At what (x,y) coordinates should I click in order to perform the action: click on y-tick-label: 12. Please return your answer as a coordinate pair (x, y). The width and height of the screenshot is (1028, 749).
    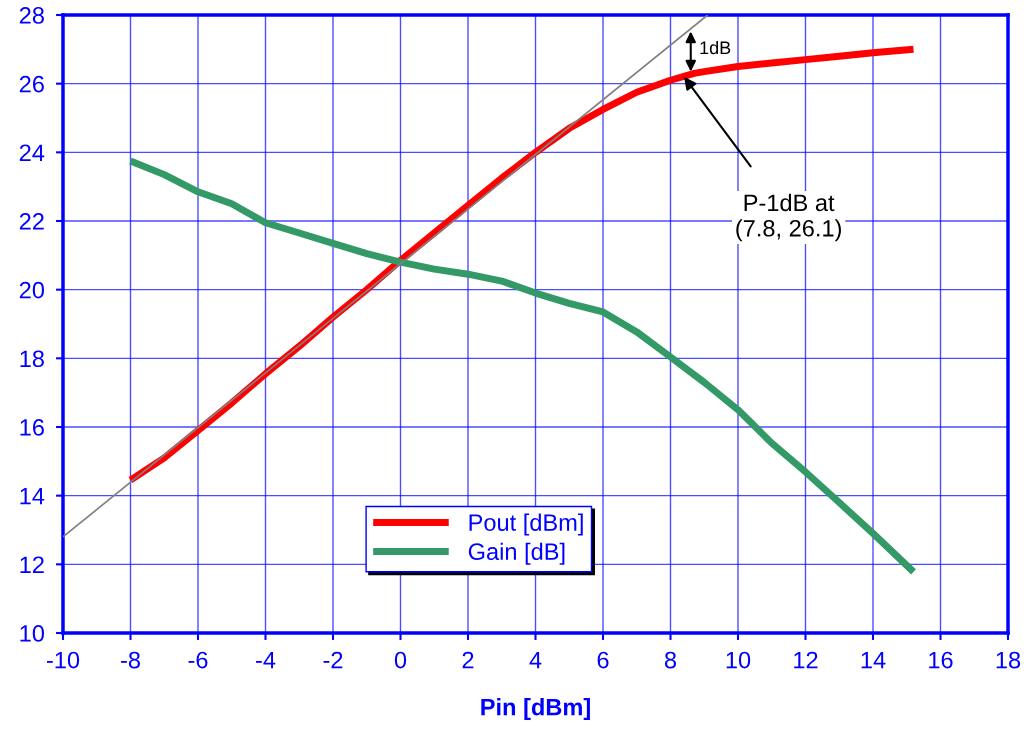
    Looking at the image, I should click on (32, 564).